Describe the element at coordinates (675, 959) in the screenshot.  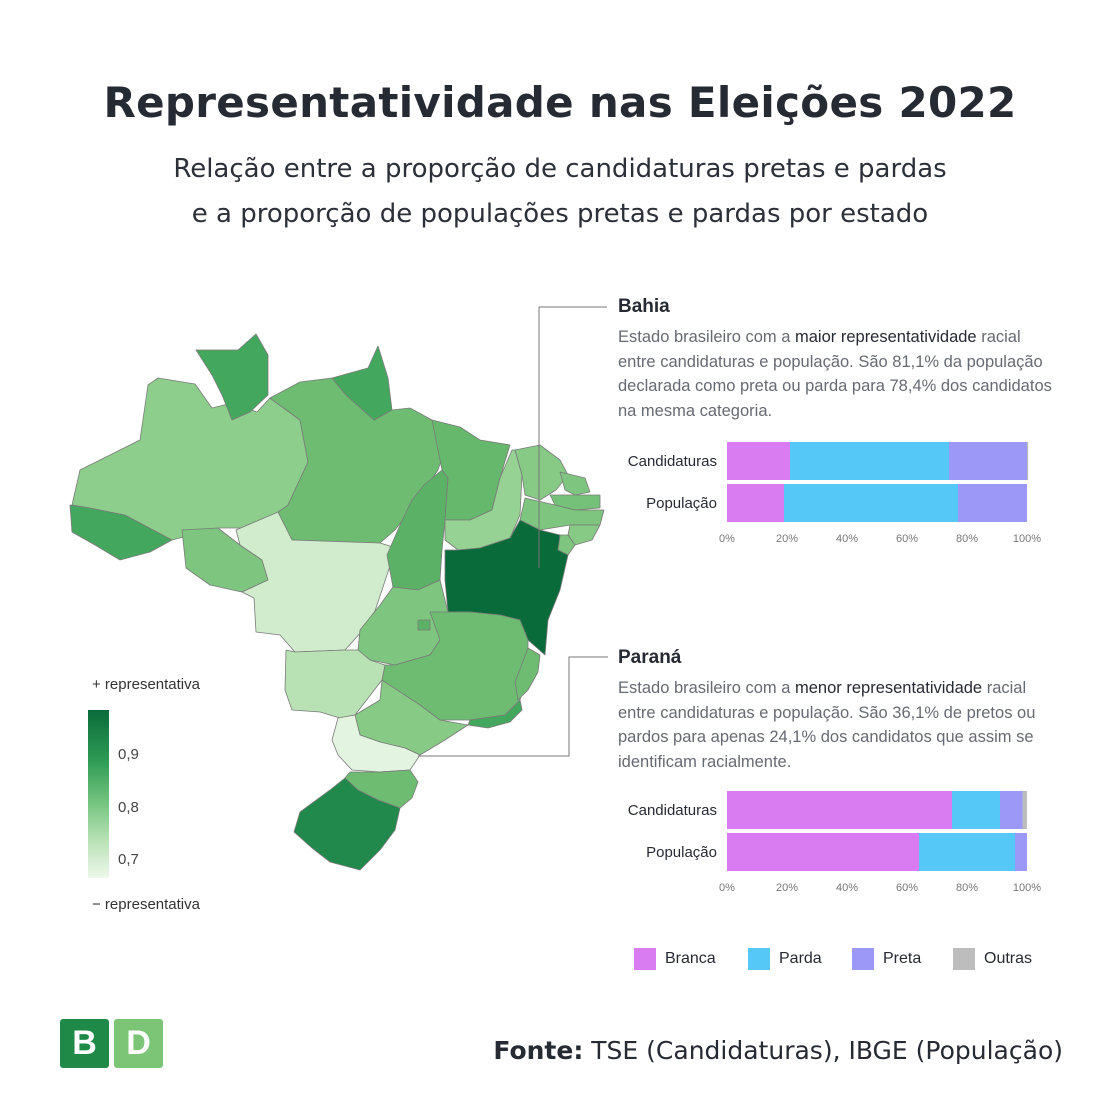
I see `legend-item-branca: Branca` at that location.